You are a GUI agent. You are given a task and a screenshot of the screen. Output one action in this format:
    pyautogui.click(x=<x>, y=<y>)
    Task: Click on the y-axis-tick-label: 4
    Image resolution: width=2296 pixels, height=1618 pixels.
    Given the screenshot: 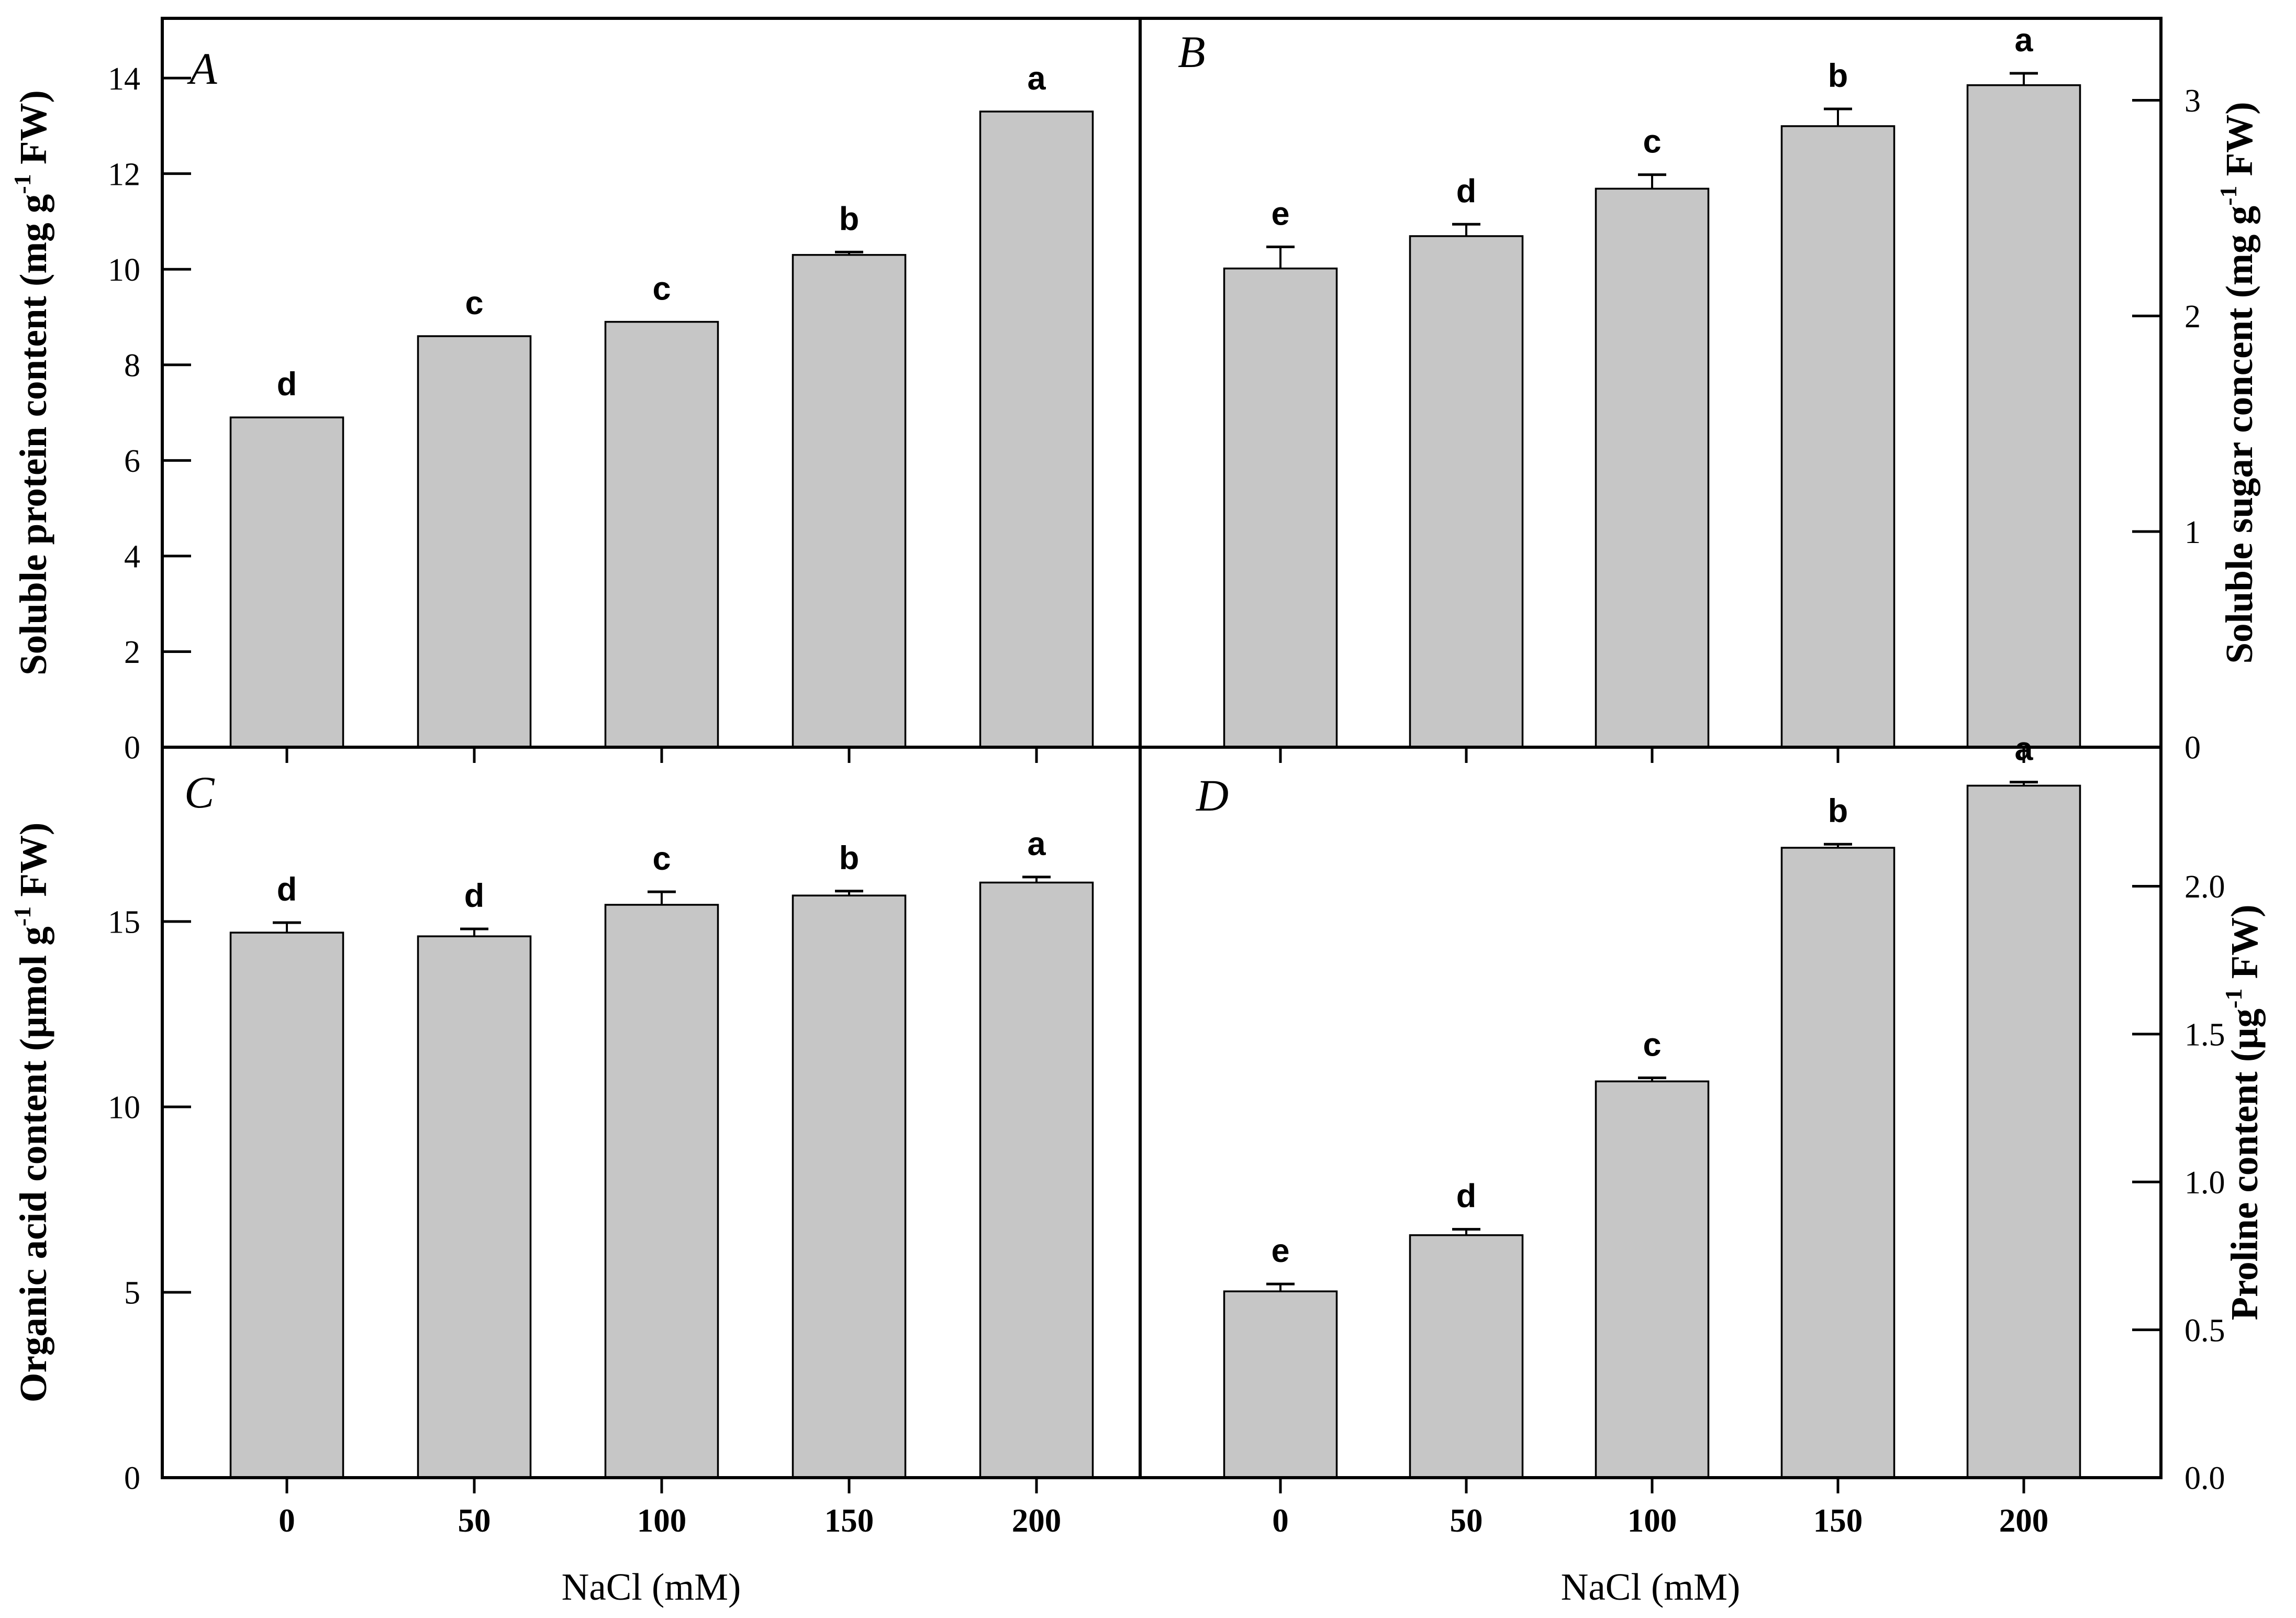 What is the action you would take?
    pyautogui.click(x=132, y=557)
    